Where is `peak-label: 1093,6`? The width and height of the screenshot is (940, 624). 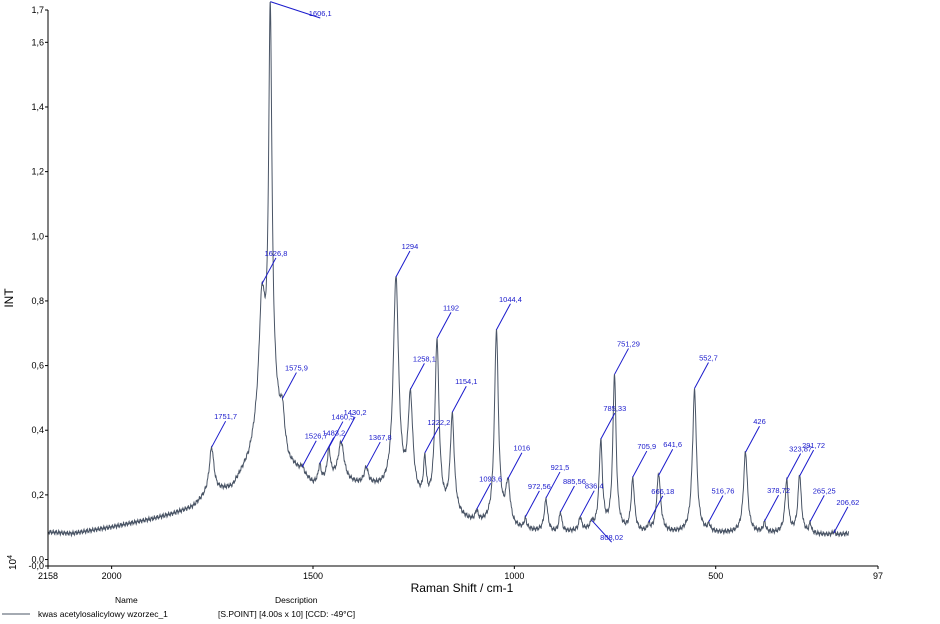 peak-label: 1093,6 is located at coordinates (490, 478).